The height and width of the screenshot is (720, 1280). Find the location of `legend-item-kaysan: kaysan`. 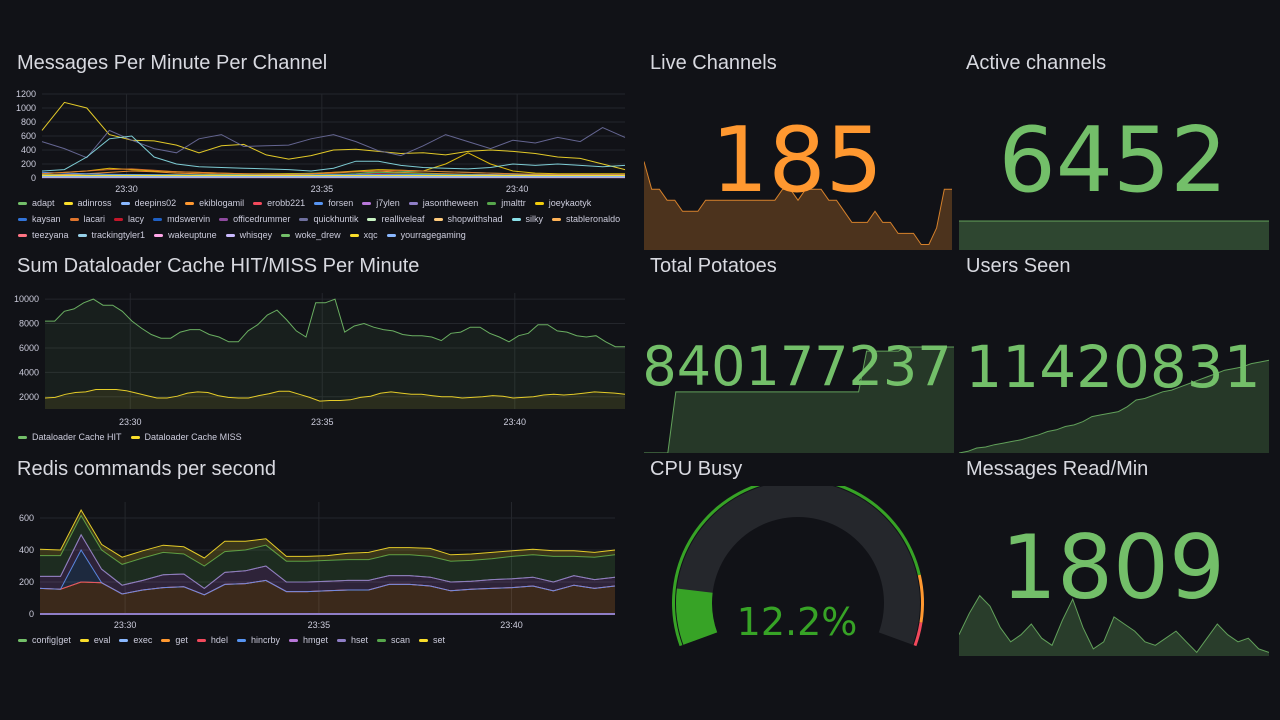

legend-item-kaysan: kaysan is located at coordinates (39, 219).